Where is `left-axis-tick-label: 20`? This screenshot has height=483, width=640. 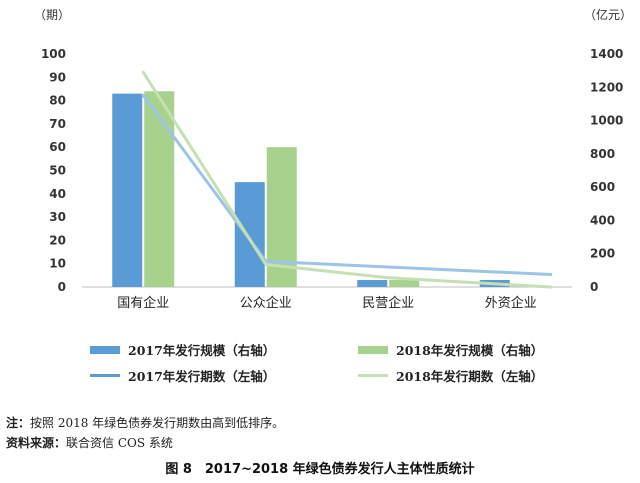
left-axis-tick-label: 20 is located at coordinates (57, 240).